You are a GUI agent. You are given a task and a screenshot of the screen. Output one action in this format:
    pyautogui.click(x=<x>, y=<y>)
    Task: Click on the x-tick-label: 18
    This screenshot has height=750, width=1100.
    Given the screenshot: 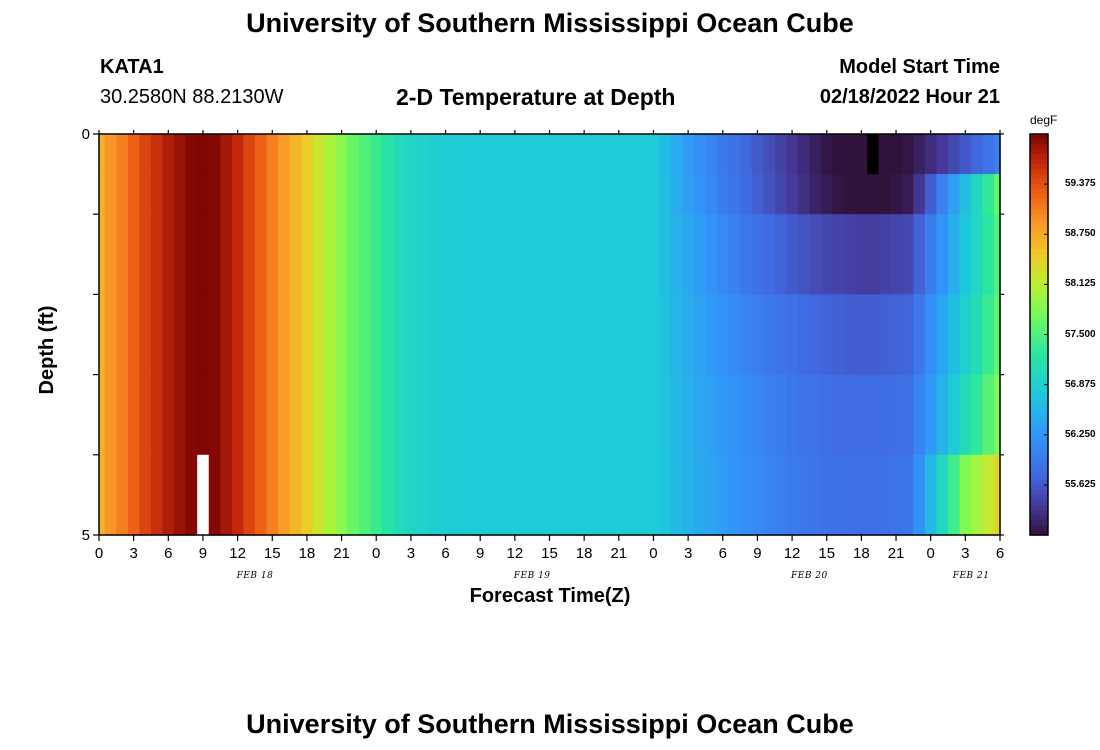 What is the action you would take?
    pyautogui.click(x=307, y=553)
    